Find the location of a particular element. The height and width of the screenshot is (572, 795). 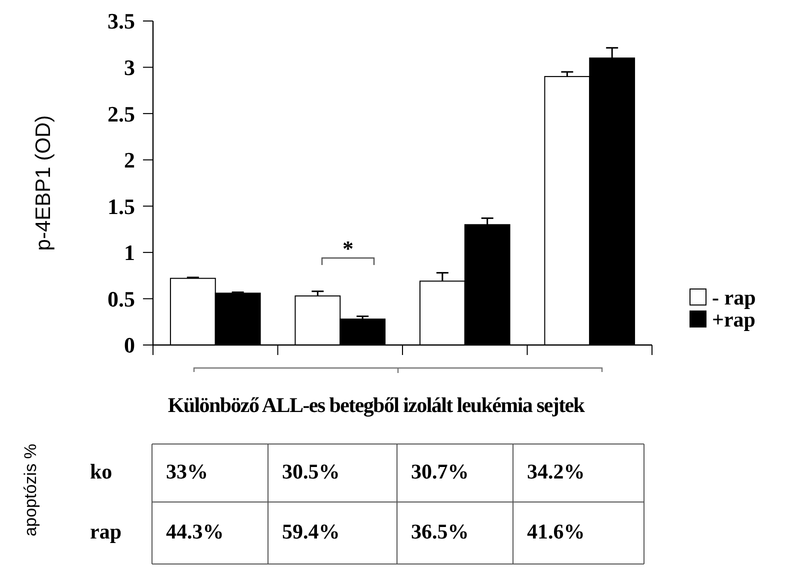

text: 44.3% is located at coordinates (195, 531).